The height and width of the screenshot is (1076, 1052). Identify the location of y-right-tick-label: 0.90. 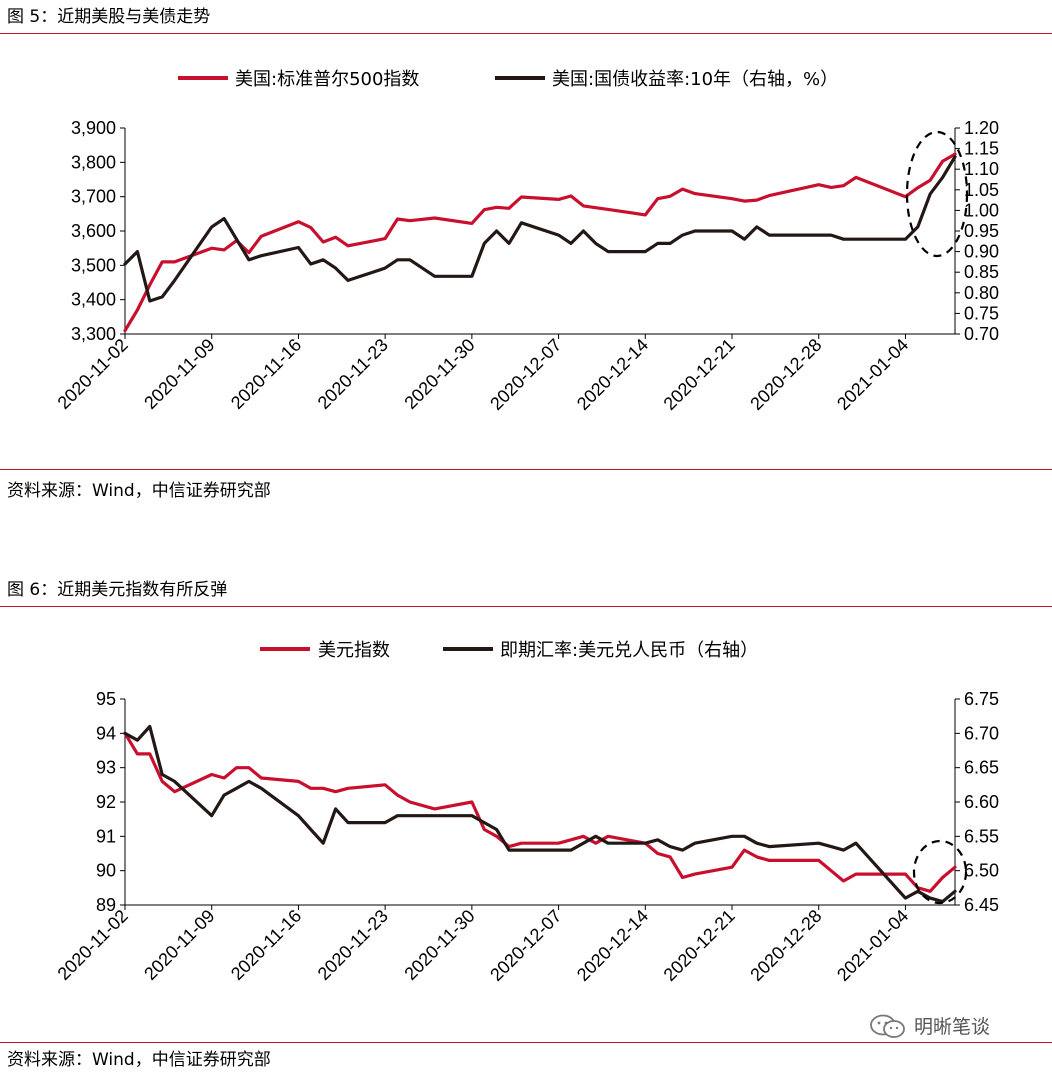
(981, 252).